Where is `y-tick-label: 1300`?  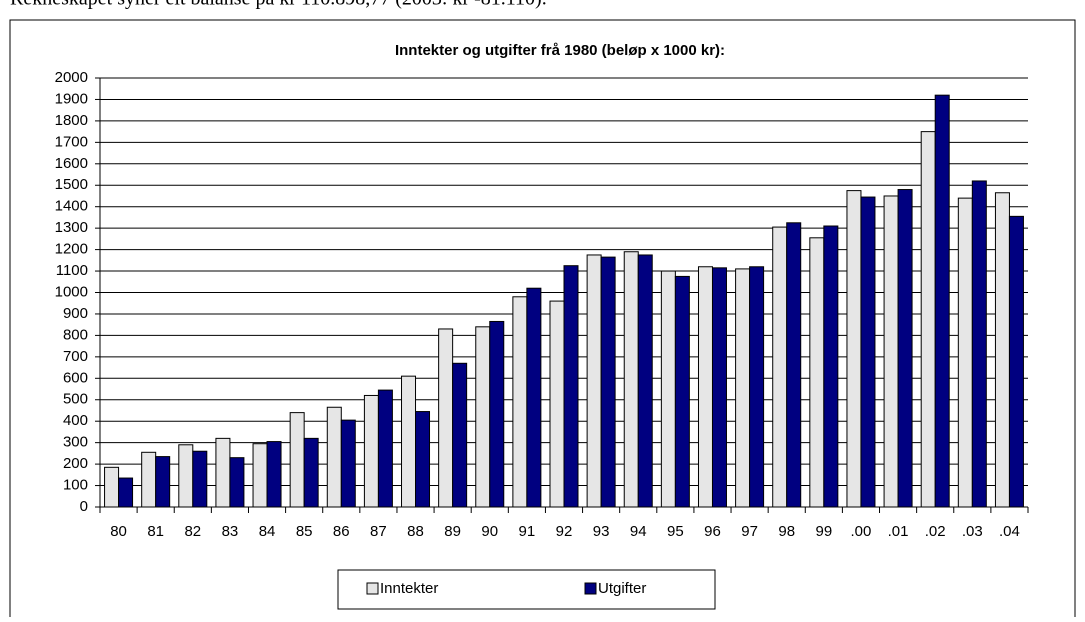 y-tick-label: 1300 is located at coordinates (71, 227).